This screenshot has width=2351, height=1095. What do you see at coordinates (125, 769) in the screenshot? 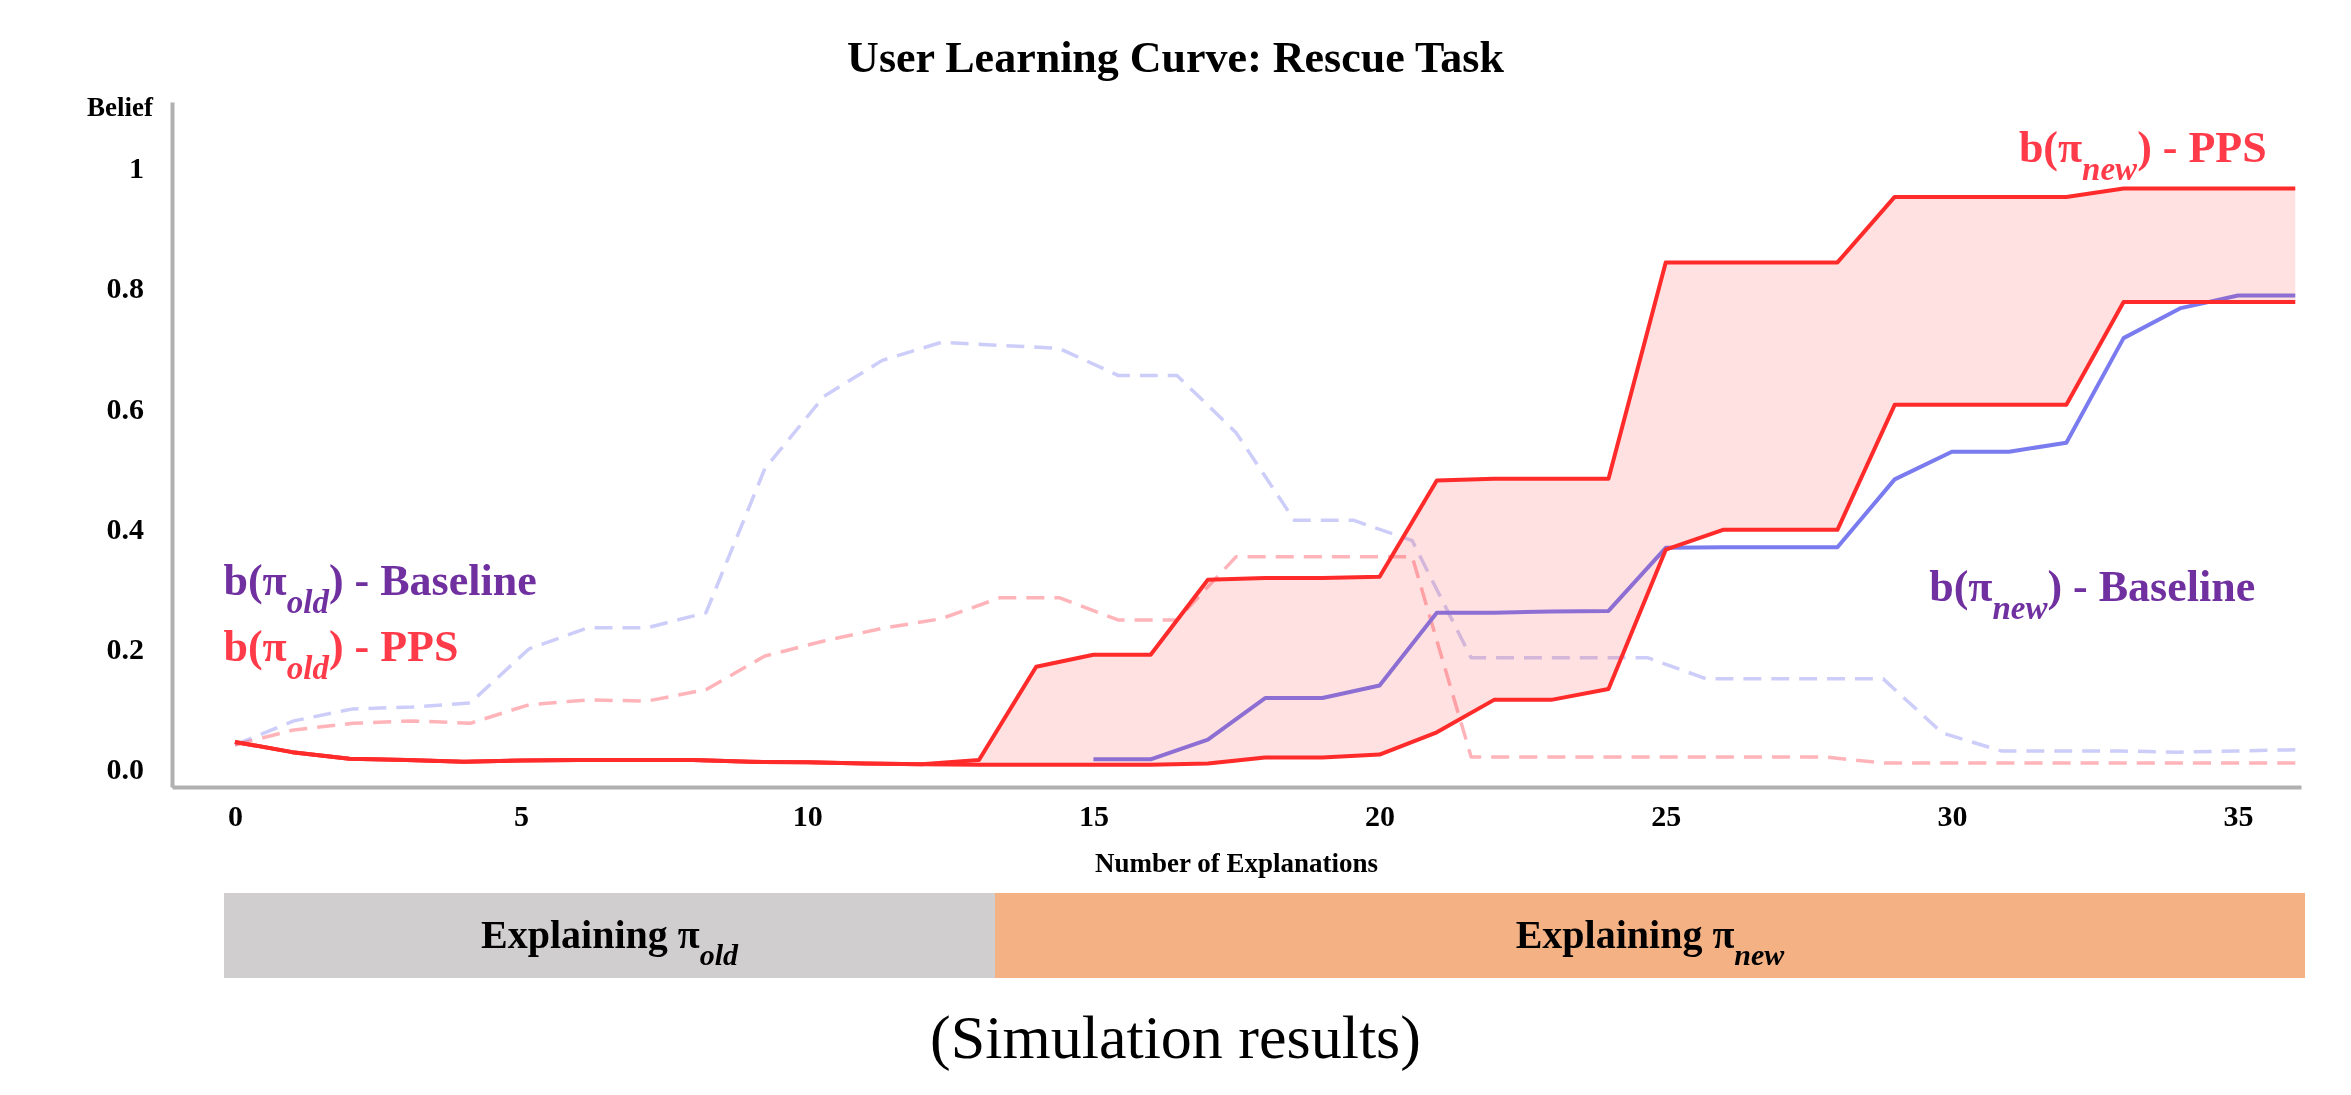
I see `y-tick-label: 0.0` at bounding box center [125, 769].